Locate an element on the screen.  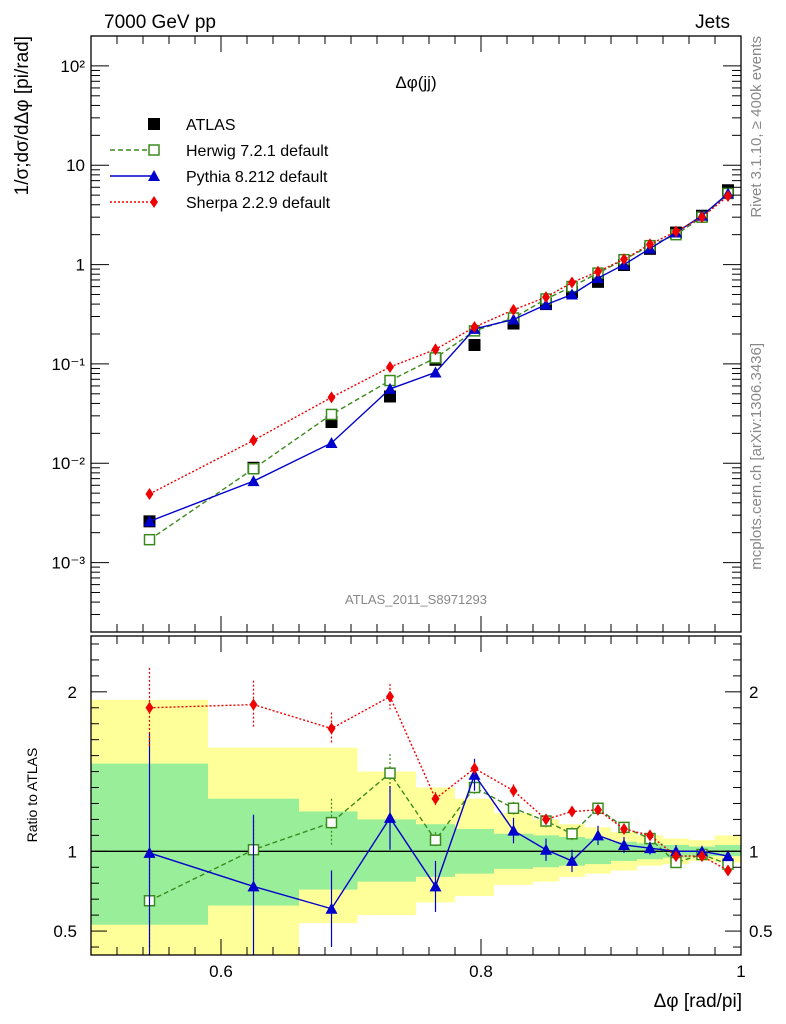
main-ytick-label-1: 10⁻² is located at coordinates (68, 463).